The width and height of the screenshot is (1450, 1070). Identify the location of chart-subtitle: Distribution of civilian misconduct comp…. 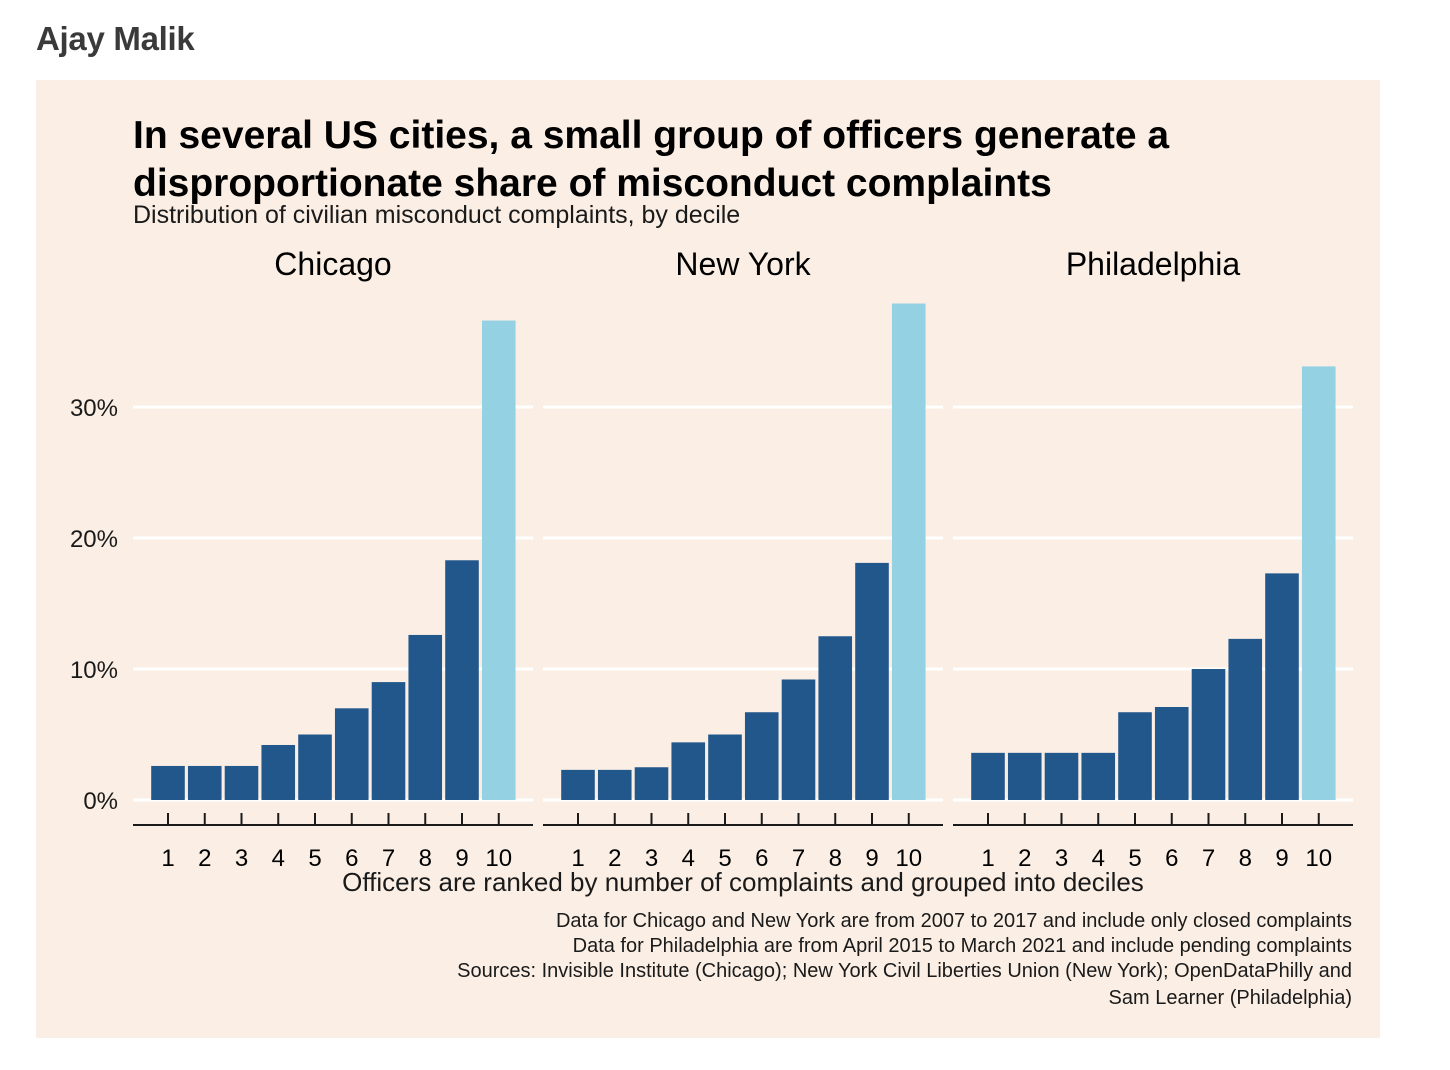
(436, 215).